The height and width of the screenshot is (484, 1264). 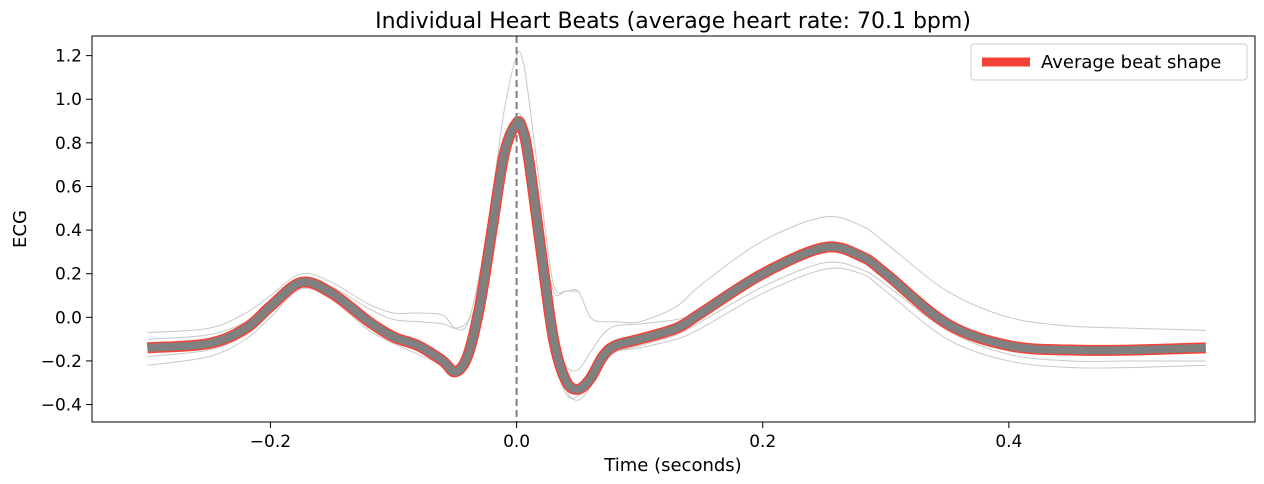 I want to click on legend-label-average: Average beat shape, so click(x=1131, y=62).